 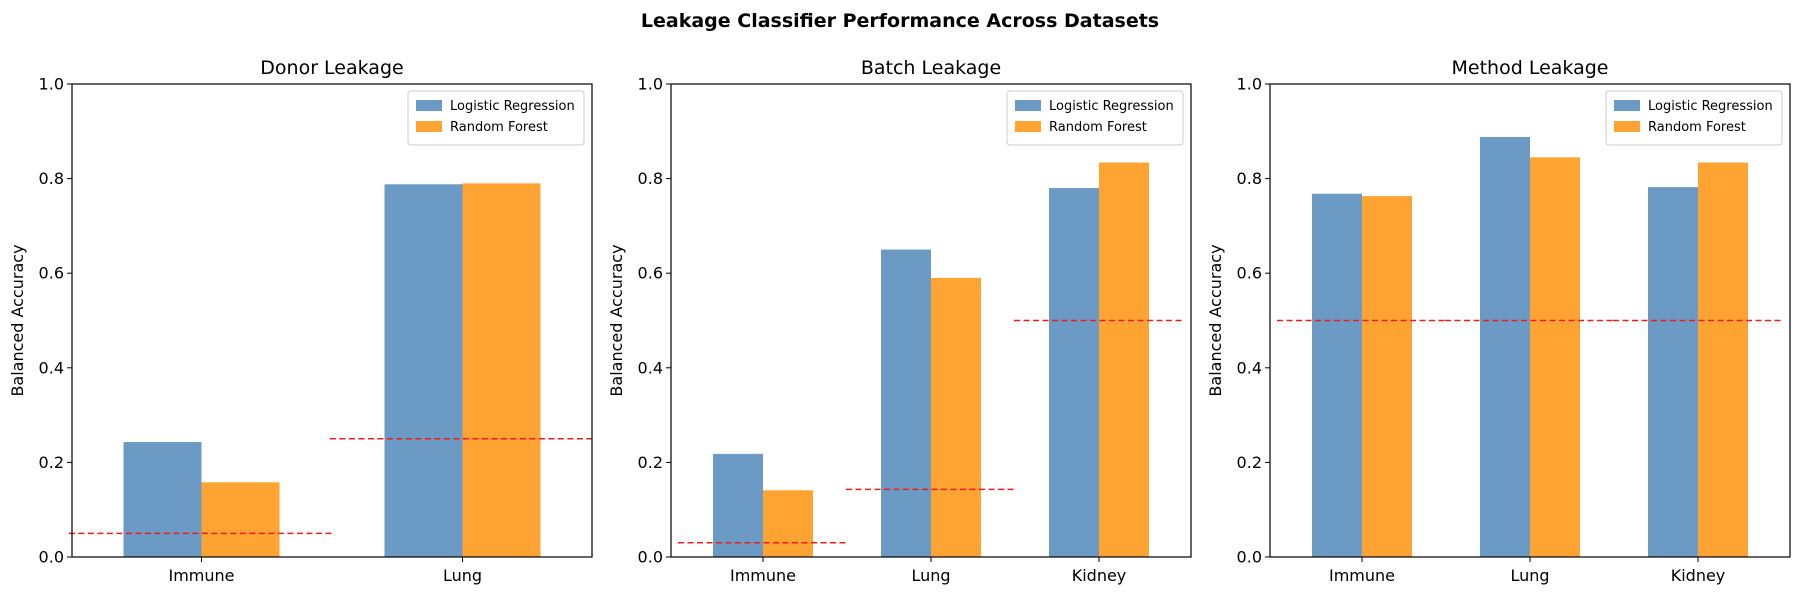 What do you see at coordinates (331, 68) in the screenshot?
I see `chart-title: Donor Leakage` at bounding box center [331, 68].